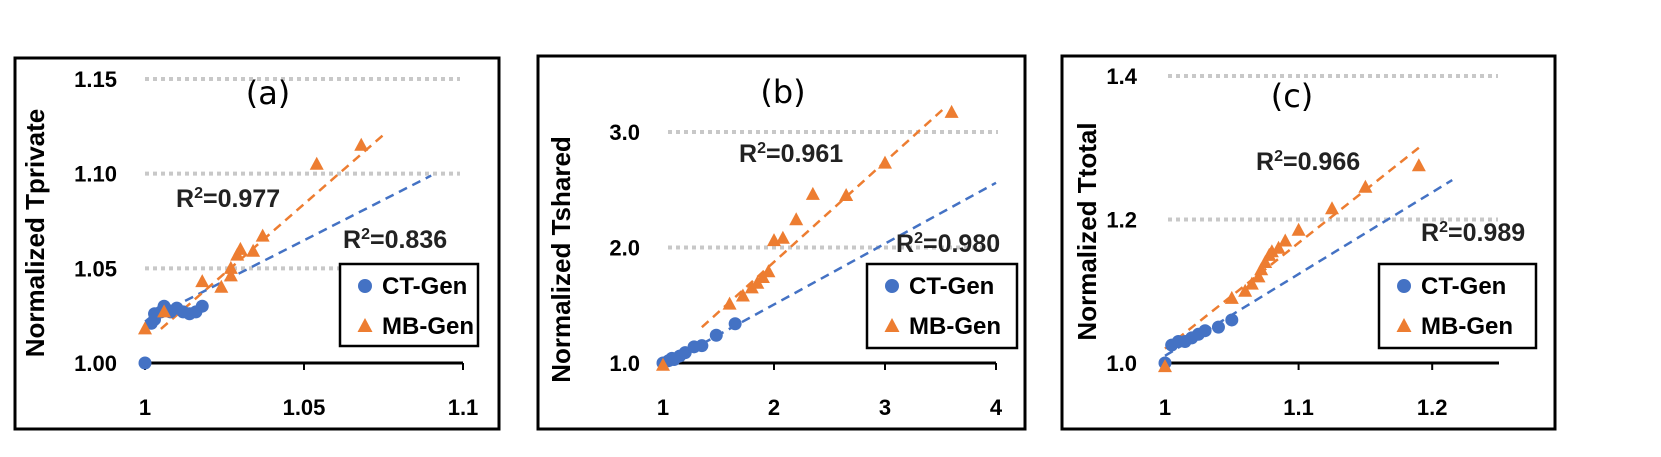 Image resolution: width=1661 pixels, height=457 pixels. What do you see at coordinates (996, 407) in the screenshot?
I see `x-tick-label: 4` at bounding box center [996, 407].